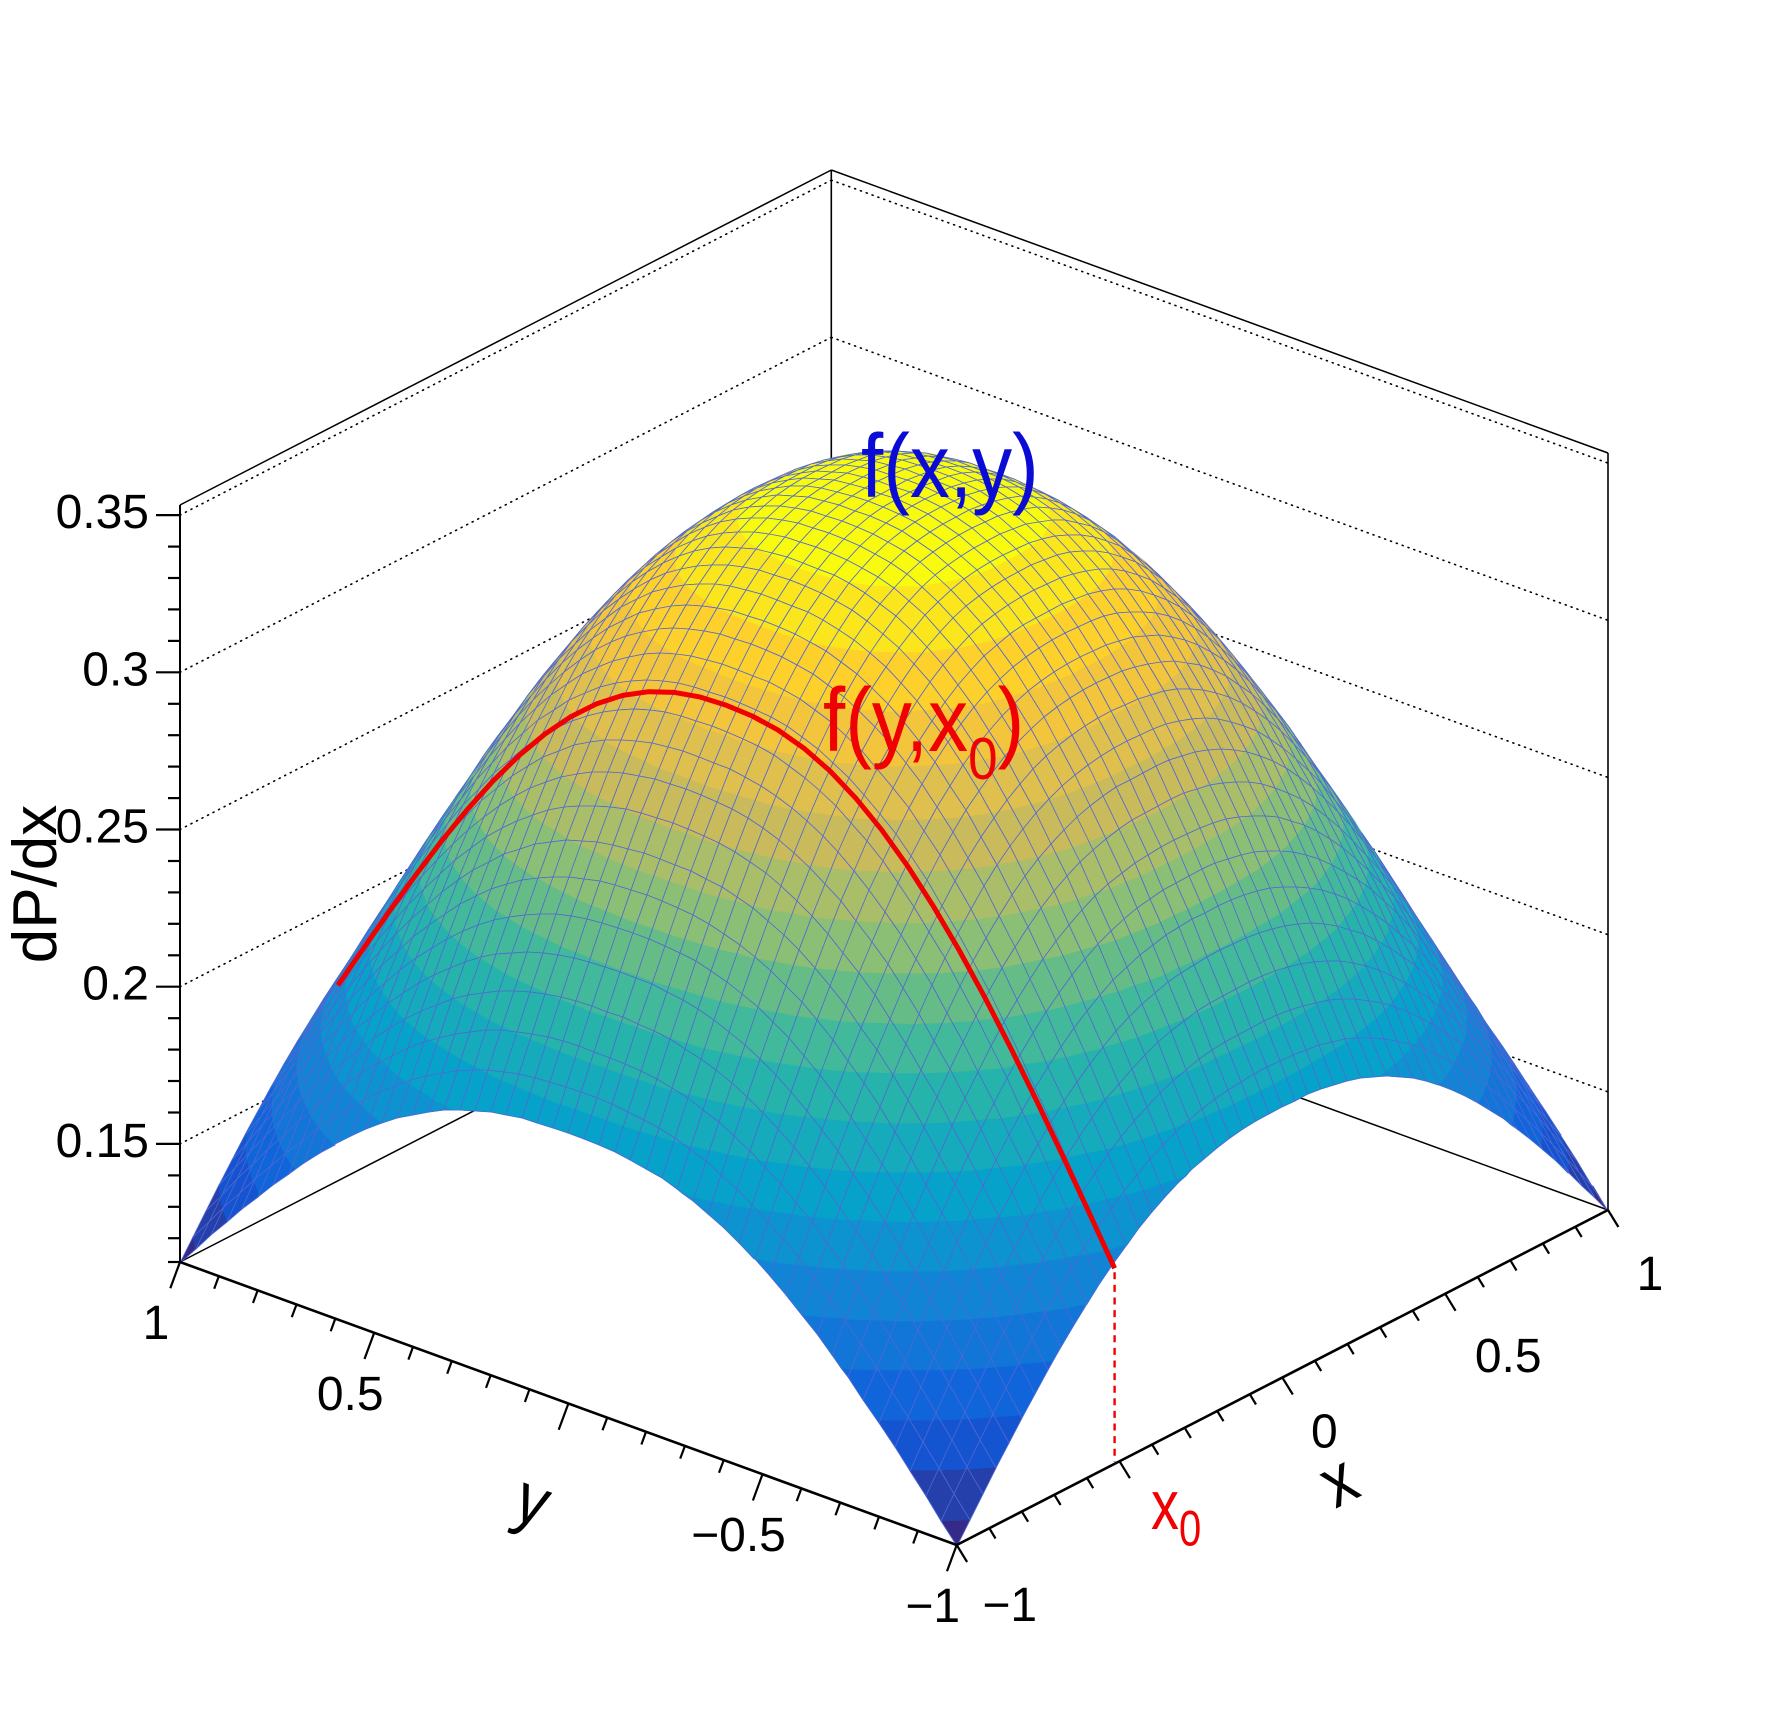 Image resolution: width=1788 pixels, height=1721 pixels. I want to click on svg-text: 0.15, so click(102, 1141).